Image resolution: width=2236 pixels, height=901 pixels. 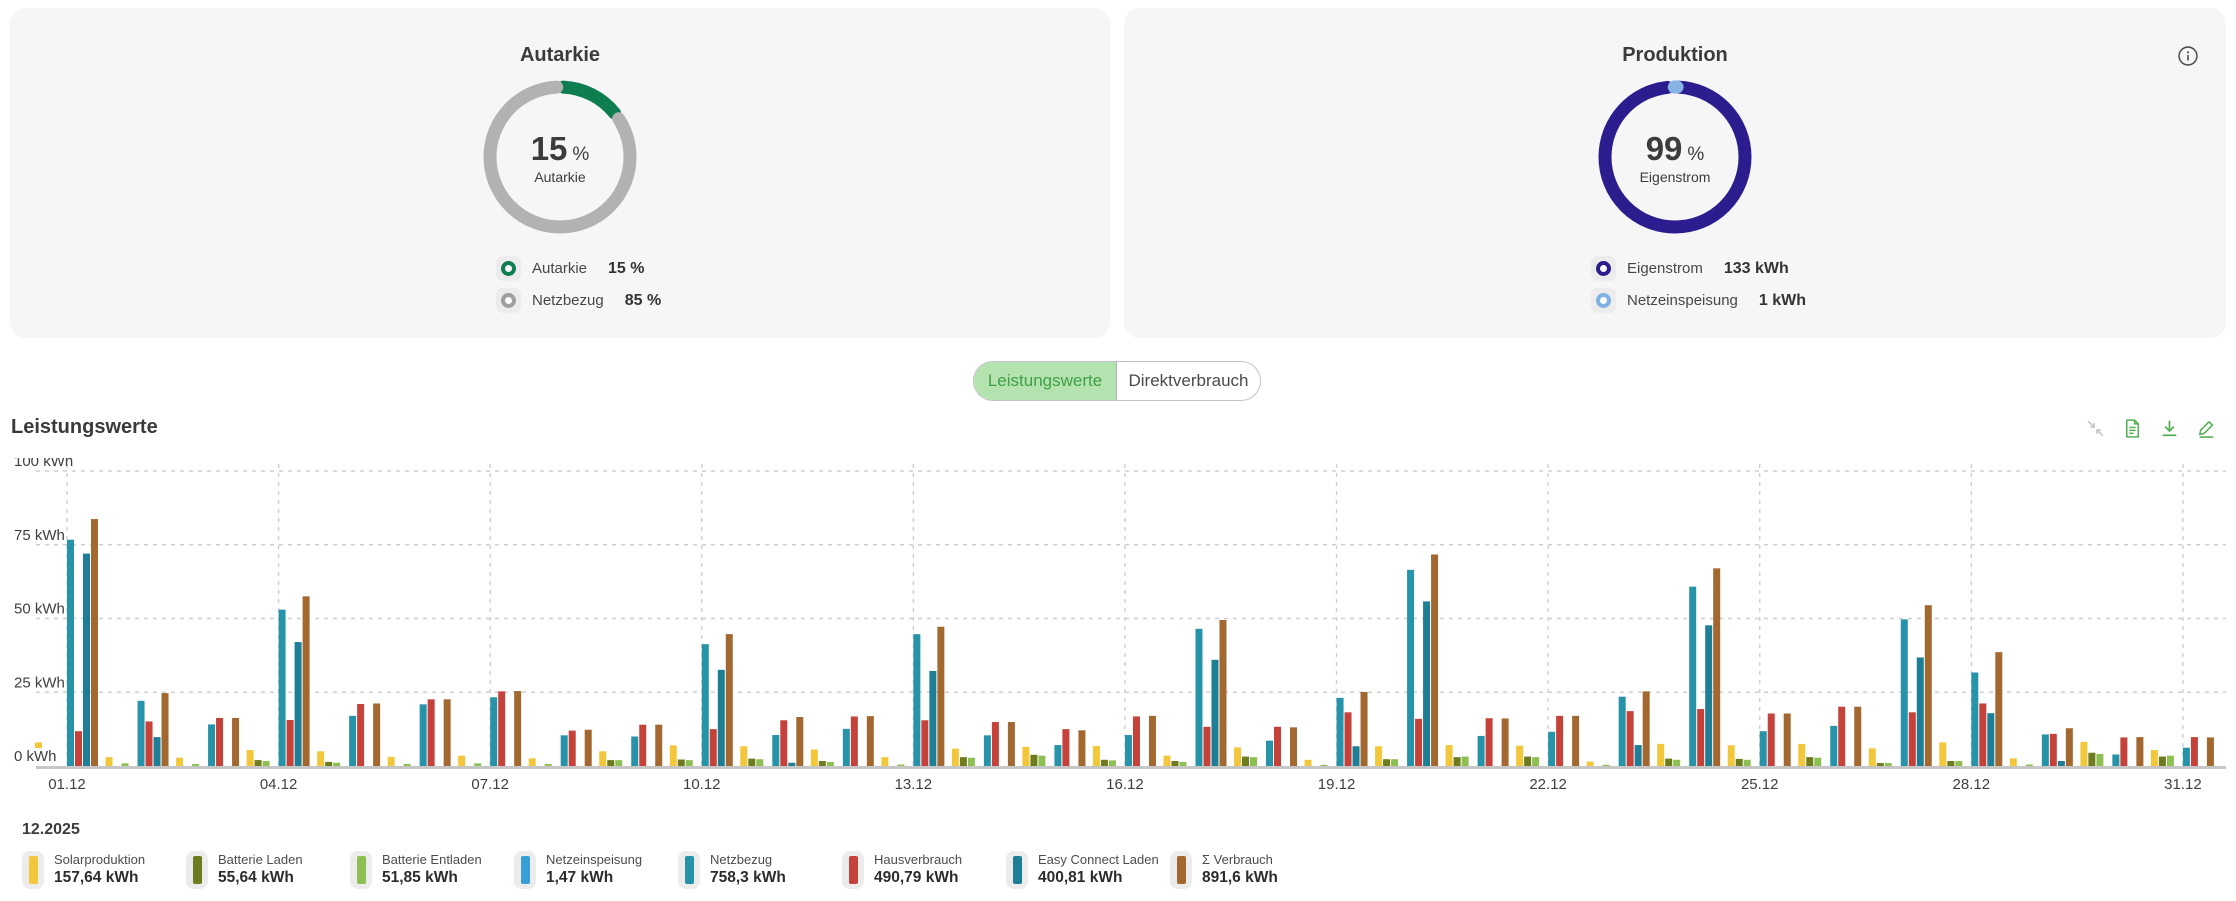 What do you see at coordinates (1665, 268) in the screenshot?
I see `legend-label: Eigenstrom` at bounding box center [1665, 268].